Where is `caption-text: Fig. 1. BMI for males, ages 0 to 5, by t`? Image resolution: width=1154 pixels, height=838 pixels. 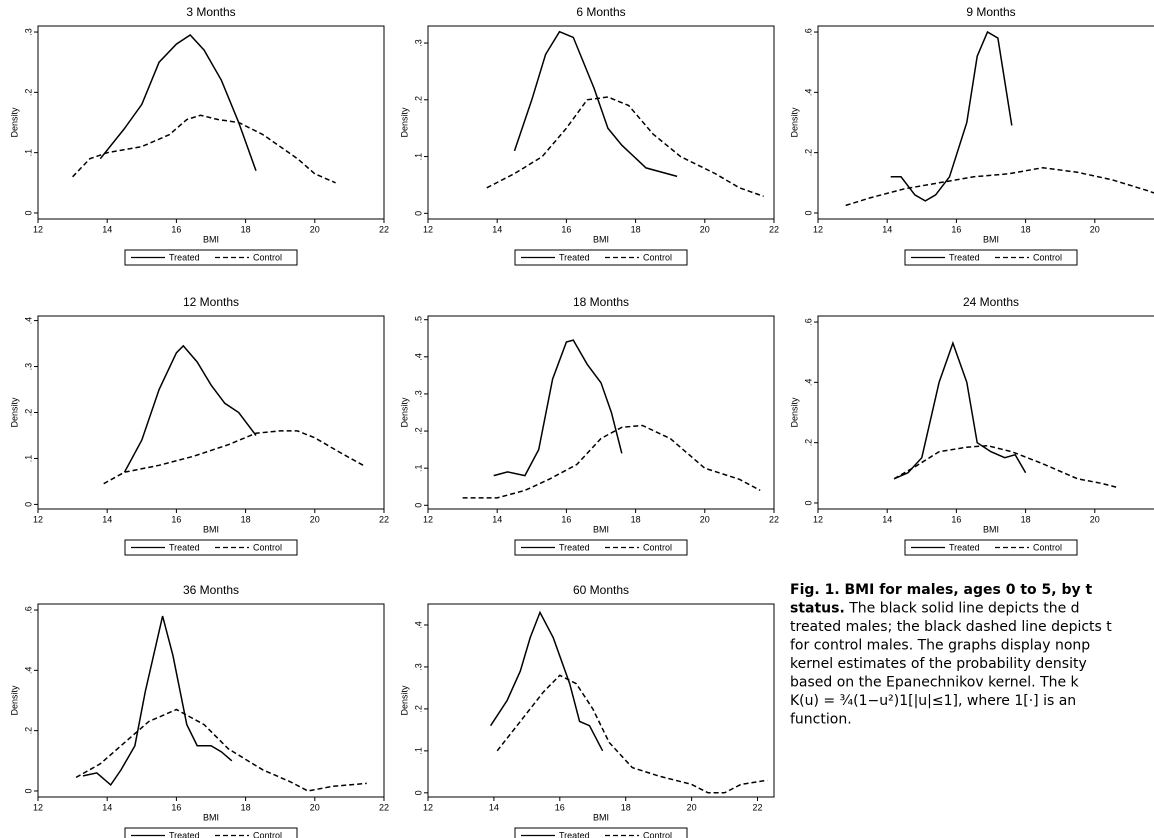 caption-text: Fig. 1. BMI for males, ages 0 to 5, by t is located at coordinates (941, 590).